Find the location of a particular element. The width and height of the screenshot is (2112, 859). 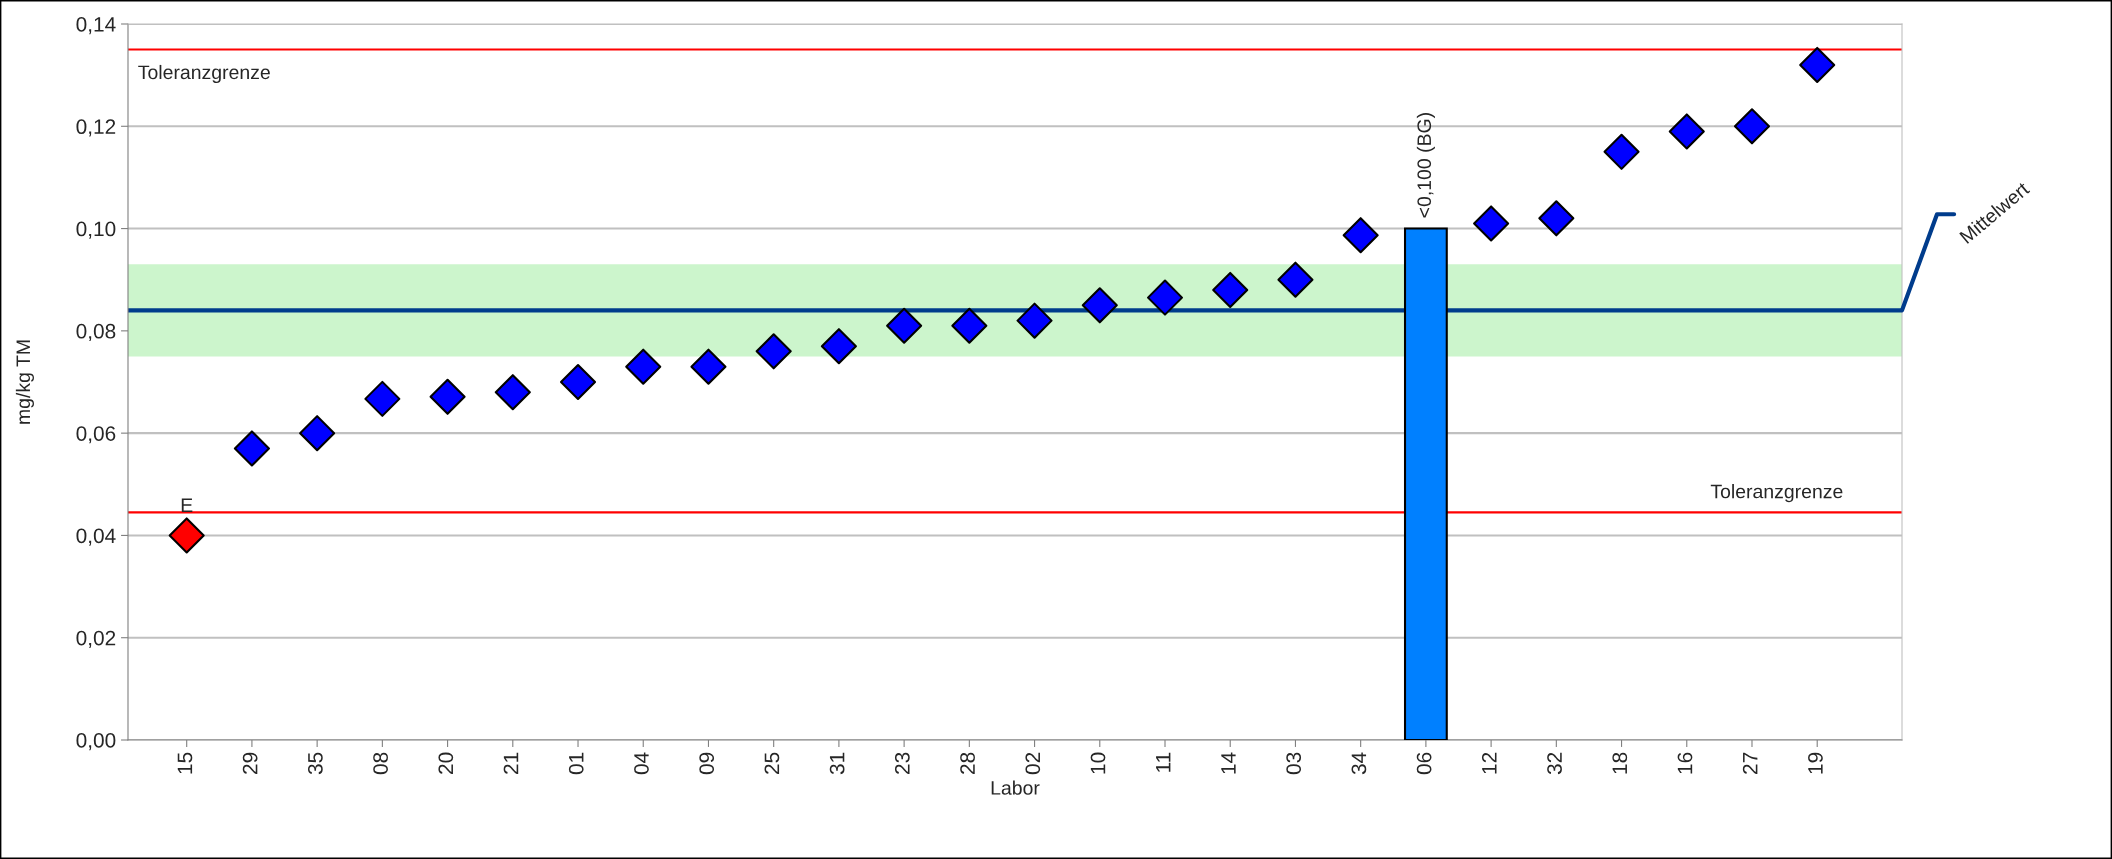

x-tick-label: 34 is located at coordinates (1359, 763).